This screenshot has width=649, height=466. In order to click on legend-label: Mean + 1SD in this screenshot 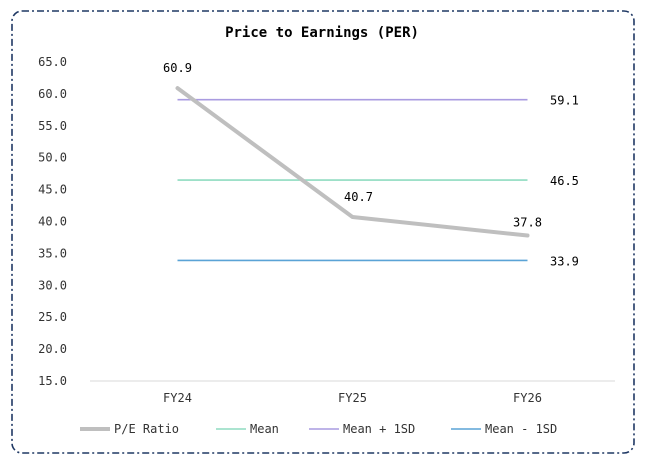, I will do `click(379, 429)`.